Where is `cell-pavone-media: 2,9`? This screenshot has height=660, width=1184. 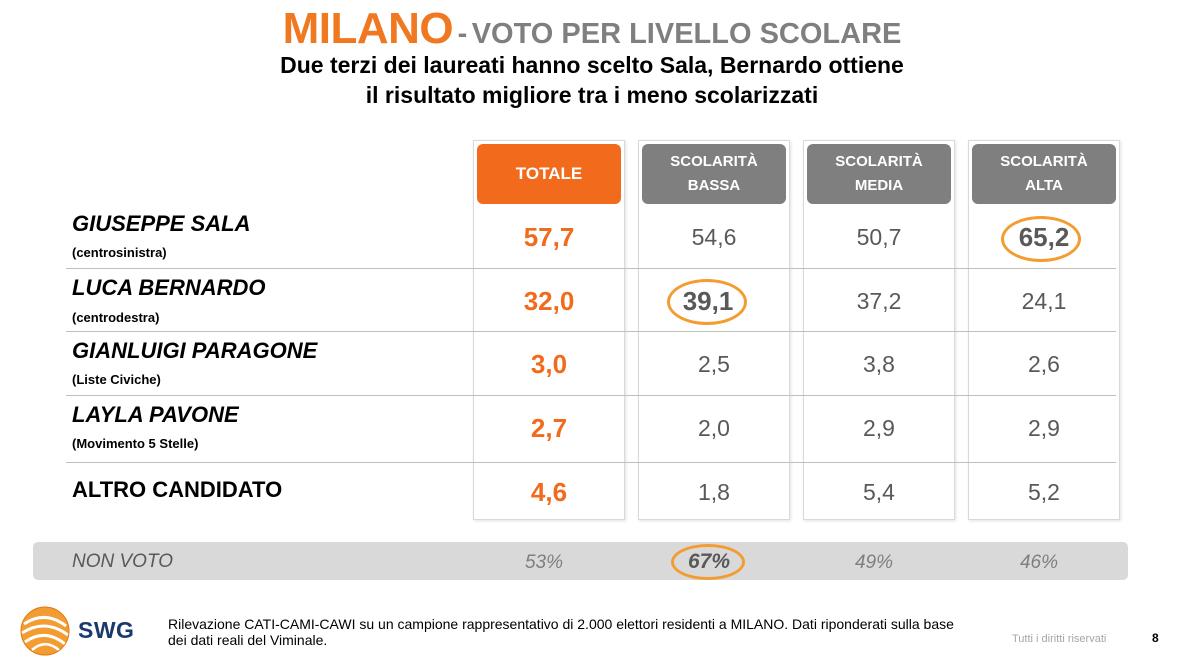 cell-pavone-media: 2,9 is located at coordinates (879, 428).